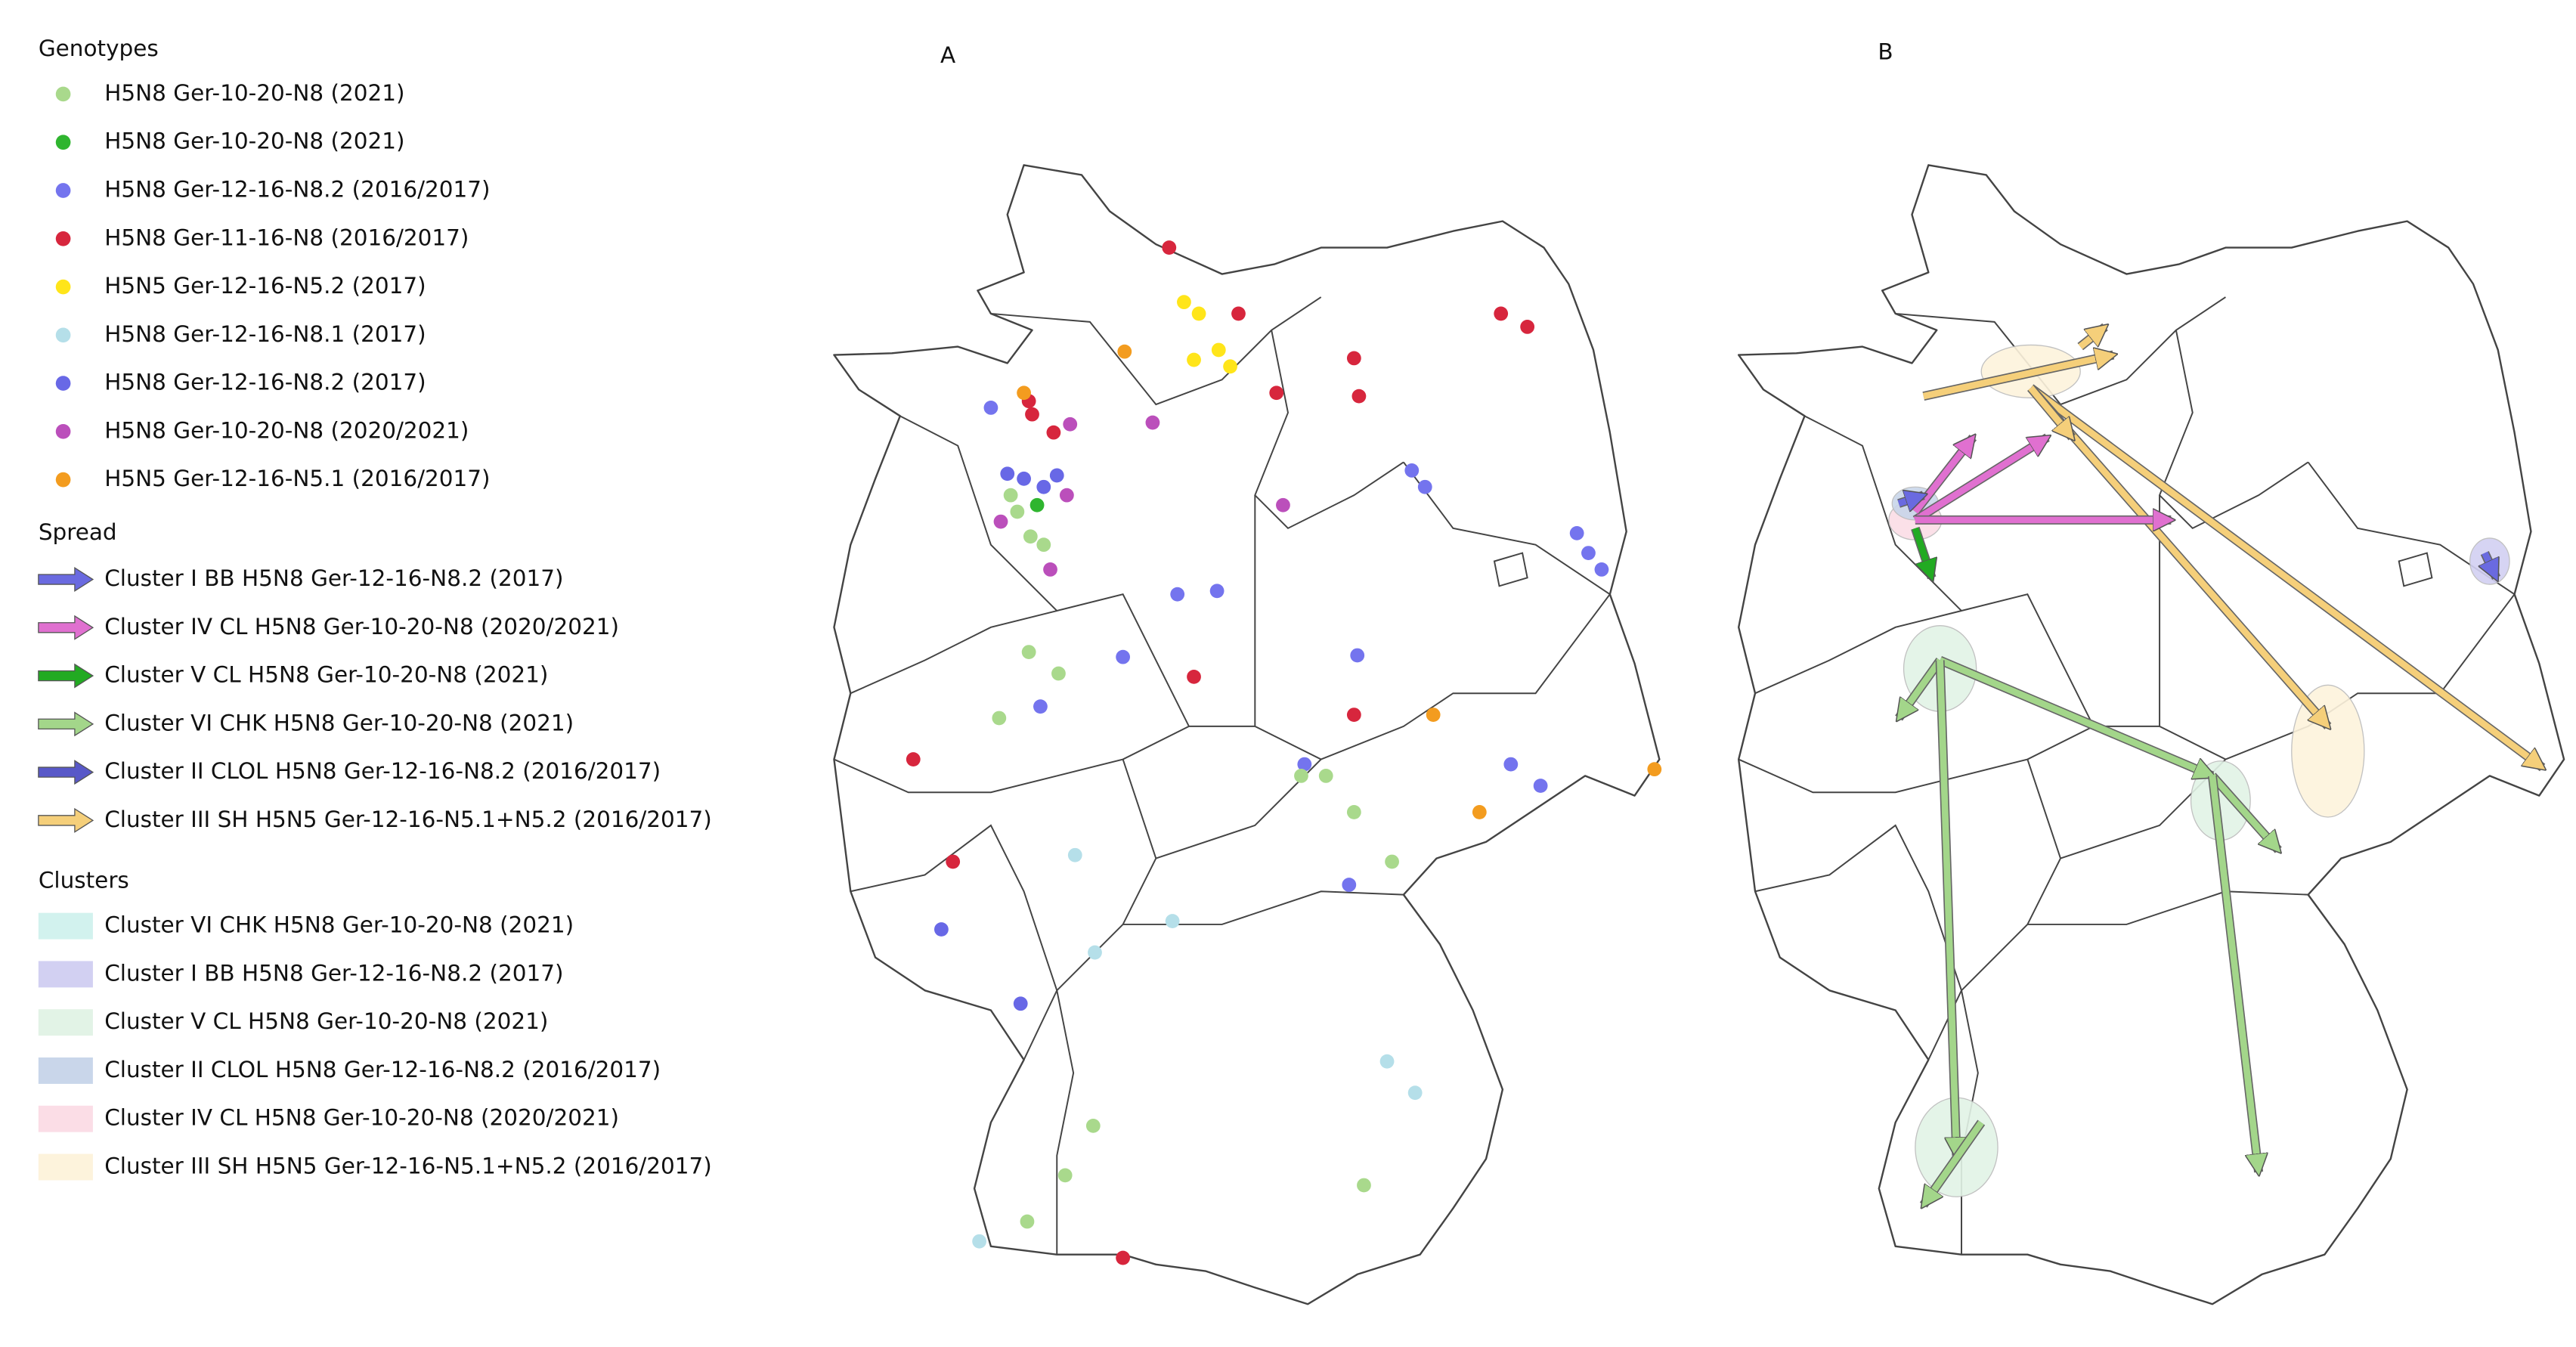  Describe the element at coordinates (326, 1021) in the screenshot. I see `legend-label: Cluster V CL H5N8 Ger-10-20-N8 (2021)` at that location.